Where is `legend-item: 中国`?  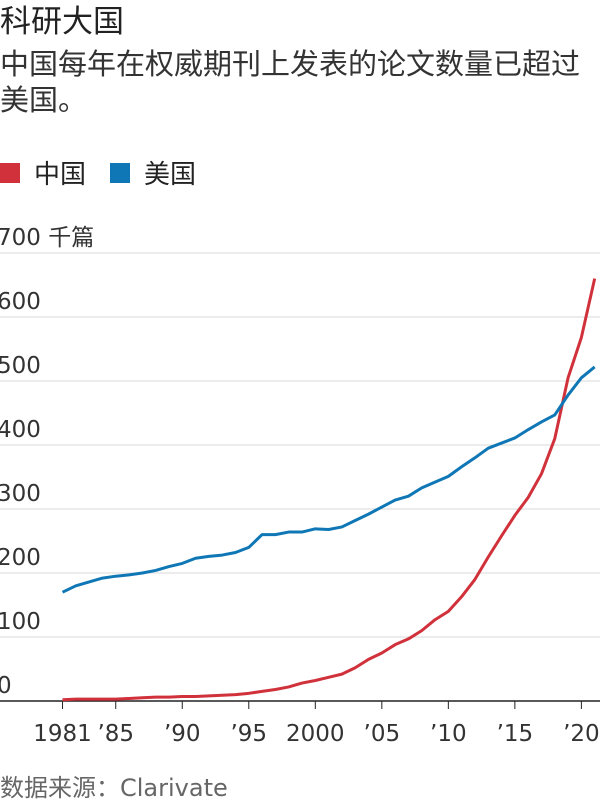
legend-item: 中国 is located at coordinates (43, 172).